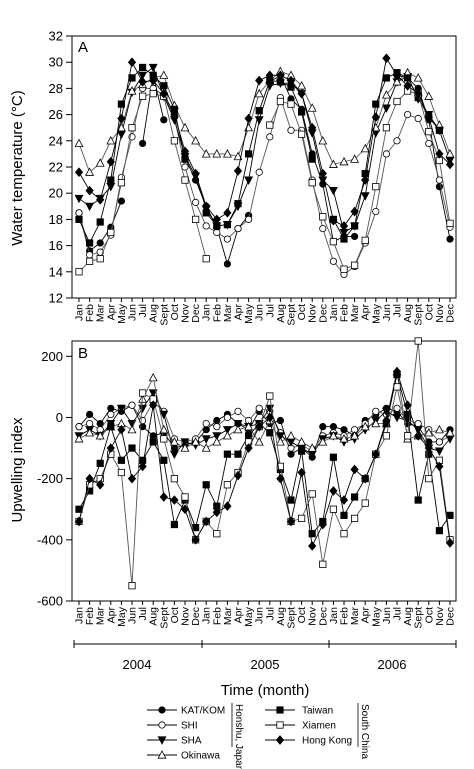 The width and height of the screenshot is (474, 769). I want to click on x-tick-label: Jun, so click(133, 312).